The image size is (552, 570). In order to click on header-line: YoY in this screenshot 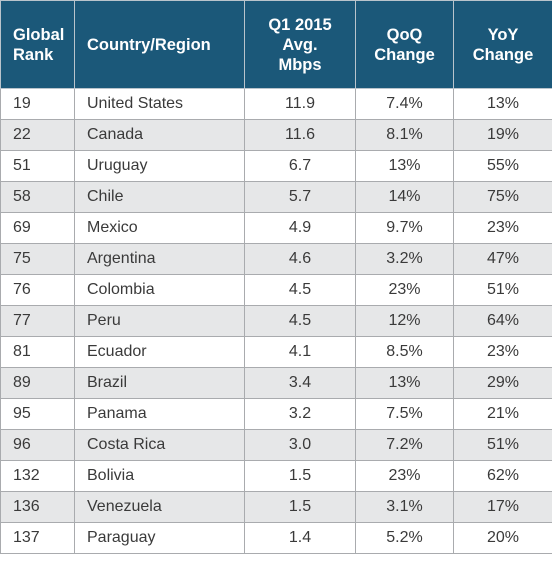, I will do `click(503, 34)`.